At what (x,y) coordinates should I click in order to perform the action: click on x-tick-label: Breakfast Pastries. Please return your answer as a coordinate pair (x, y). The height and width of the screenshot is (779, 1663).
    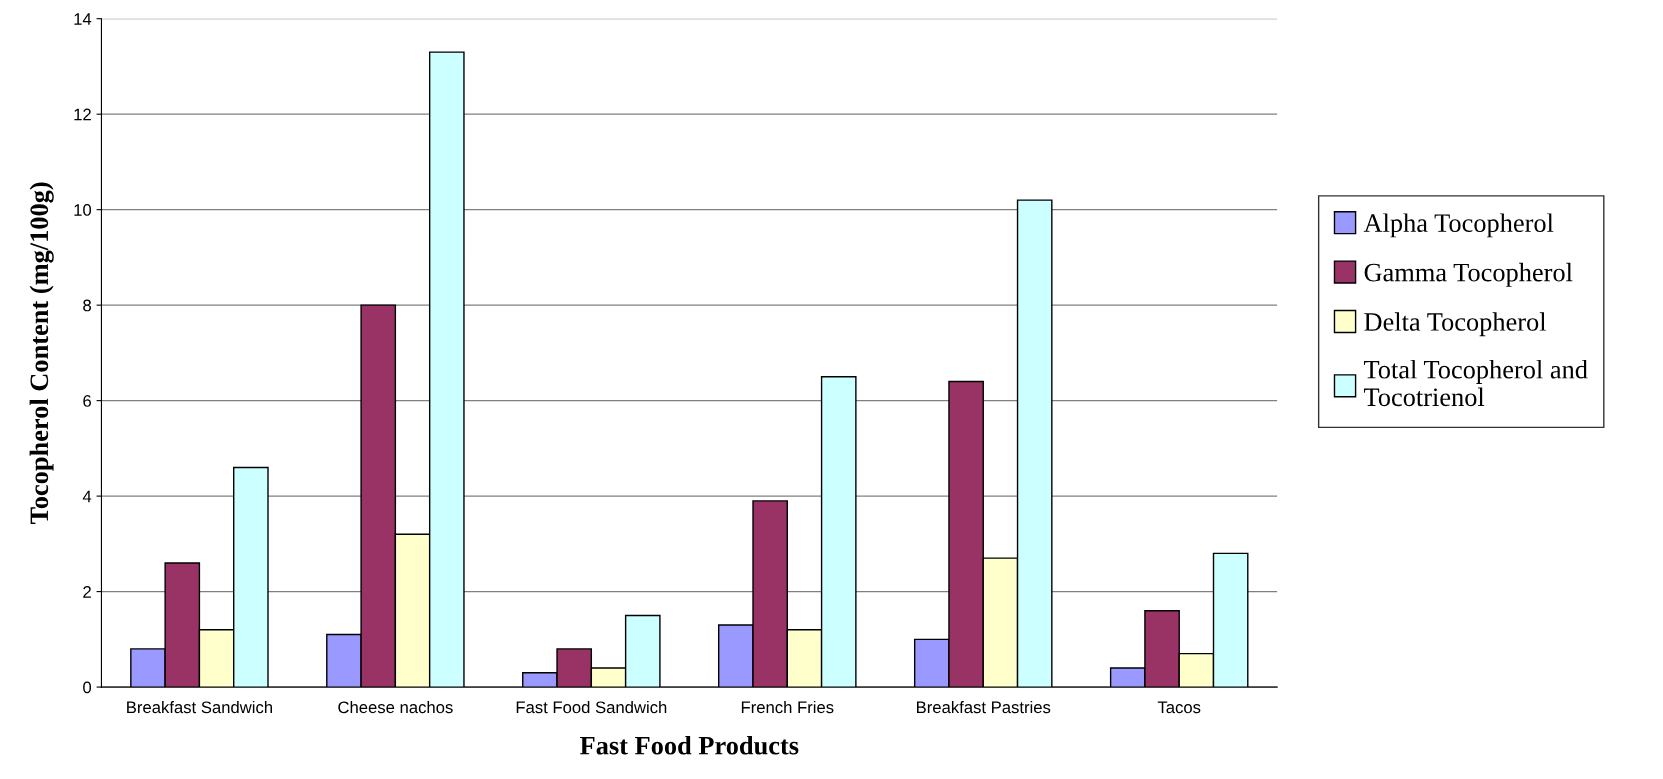
    Looking at the image, I should click on (984, 707).